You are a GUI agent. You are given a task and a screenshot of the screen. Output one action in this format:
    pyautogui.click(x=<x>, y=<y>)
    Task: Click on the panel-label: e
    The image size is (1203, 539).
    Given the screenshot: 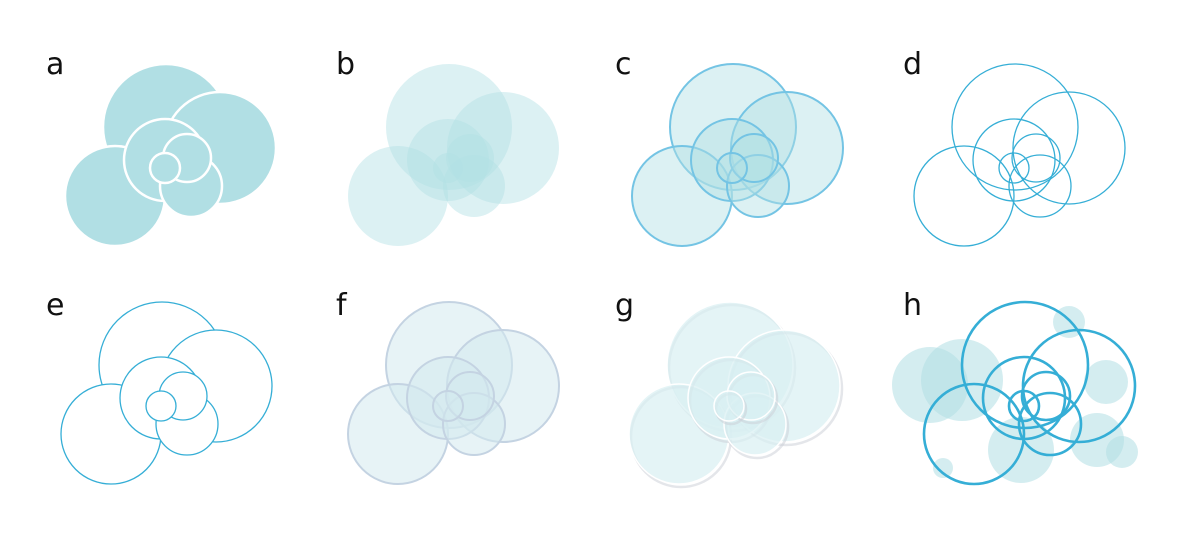 What is the action you would take?
    pyautogui.click(x=55, y=305)
    